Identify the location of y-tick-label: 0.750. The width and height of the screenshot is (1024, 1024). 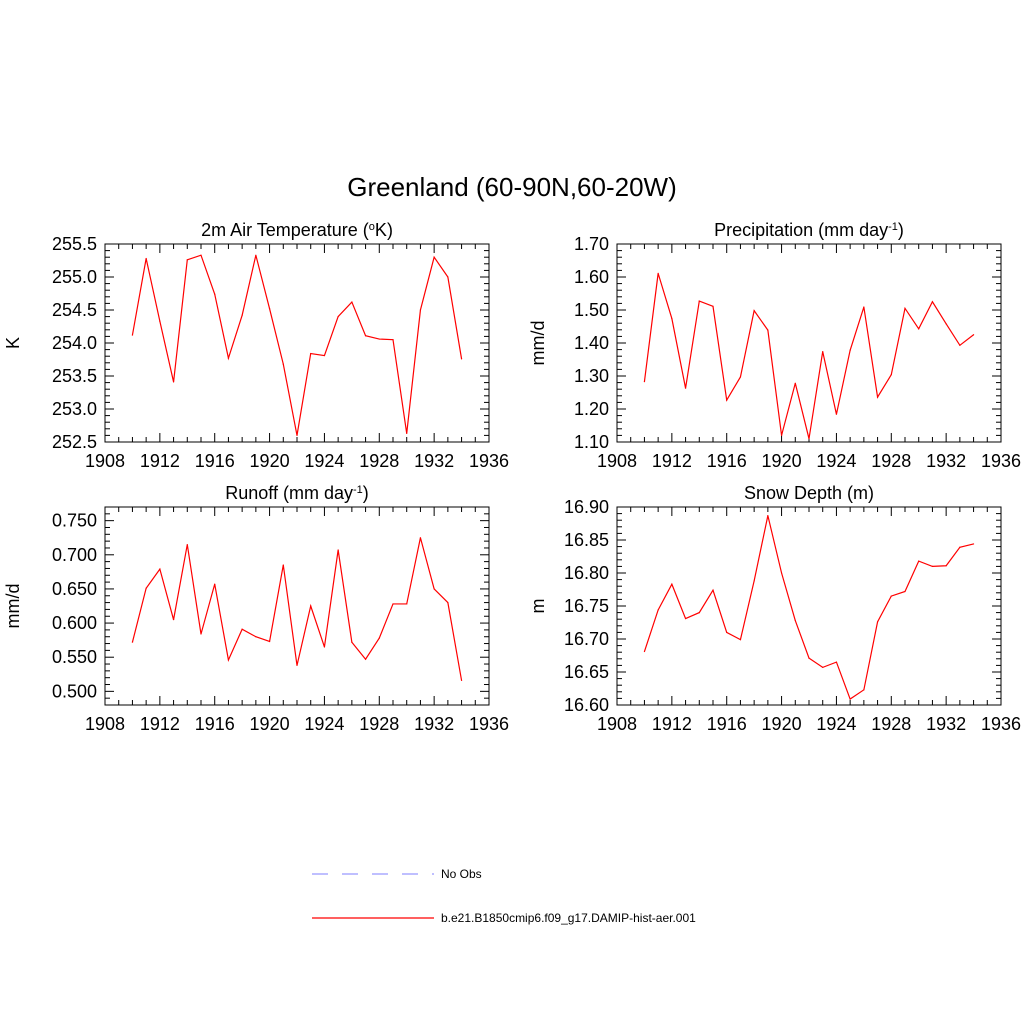
(74, 521).